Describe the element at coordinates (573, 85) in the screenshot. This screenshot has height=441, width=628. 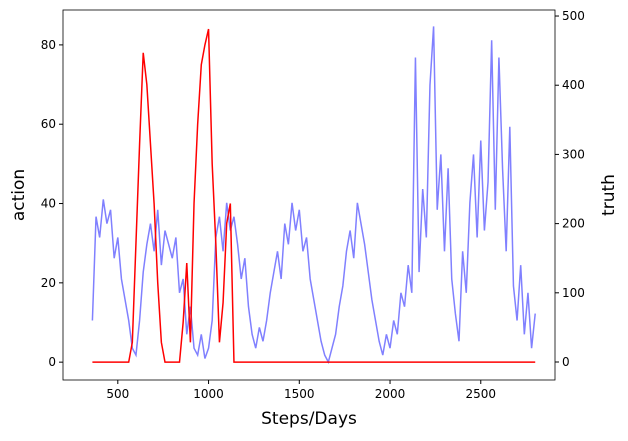
I see `y2-tick-label: 400` at that location.